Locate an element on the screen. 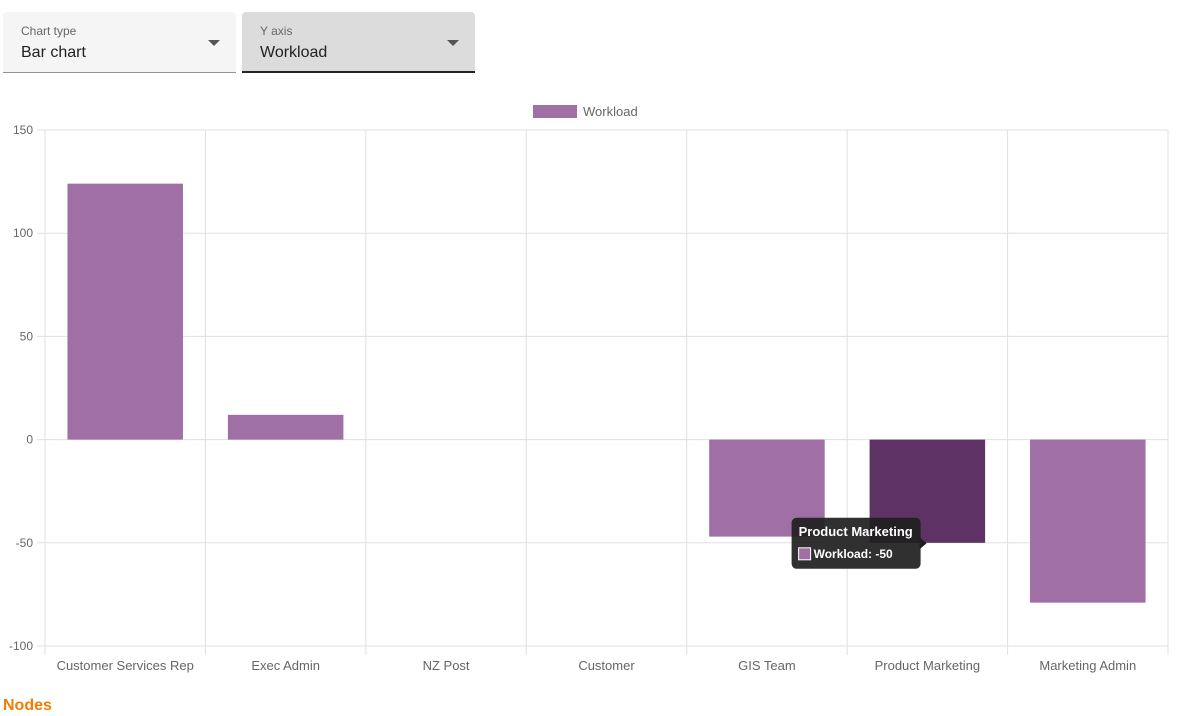  x-tick-label: NZ Post is located at coordinates (446, 665).